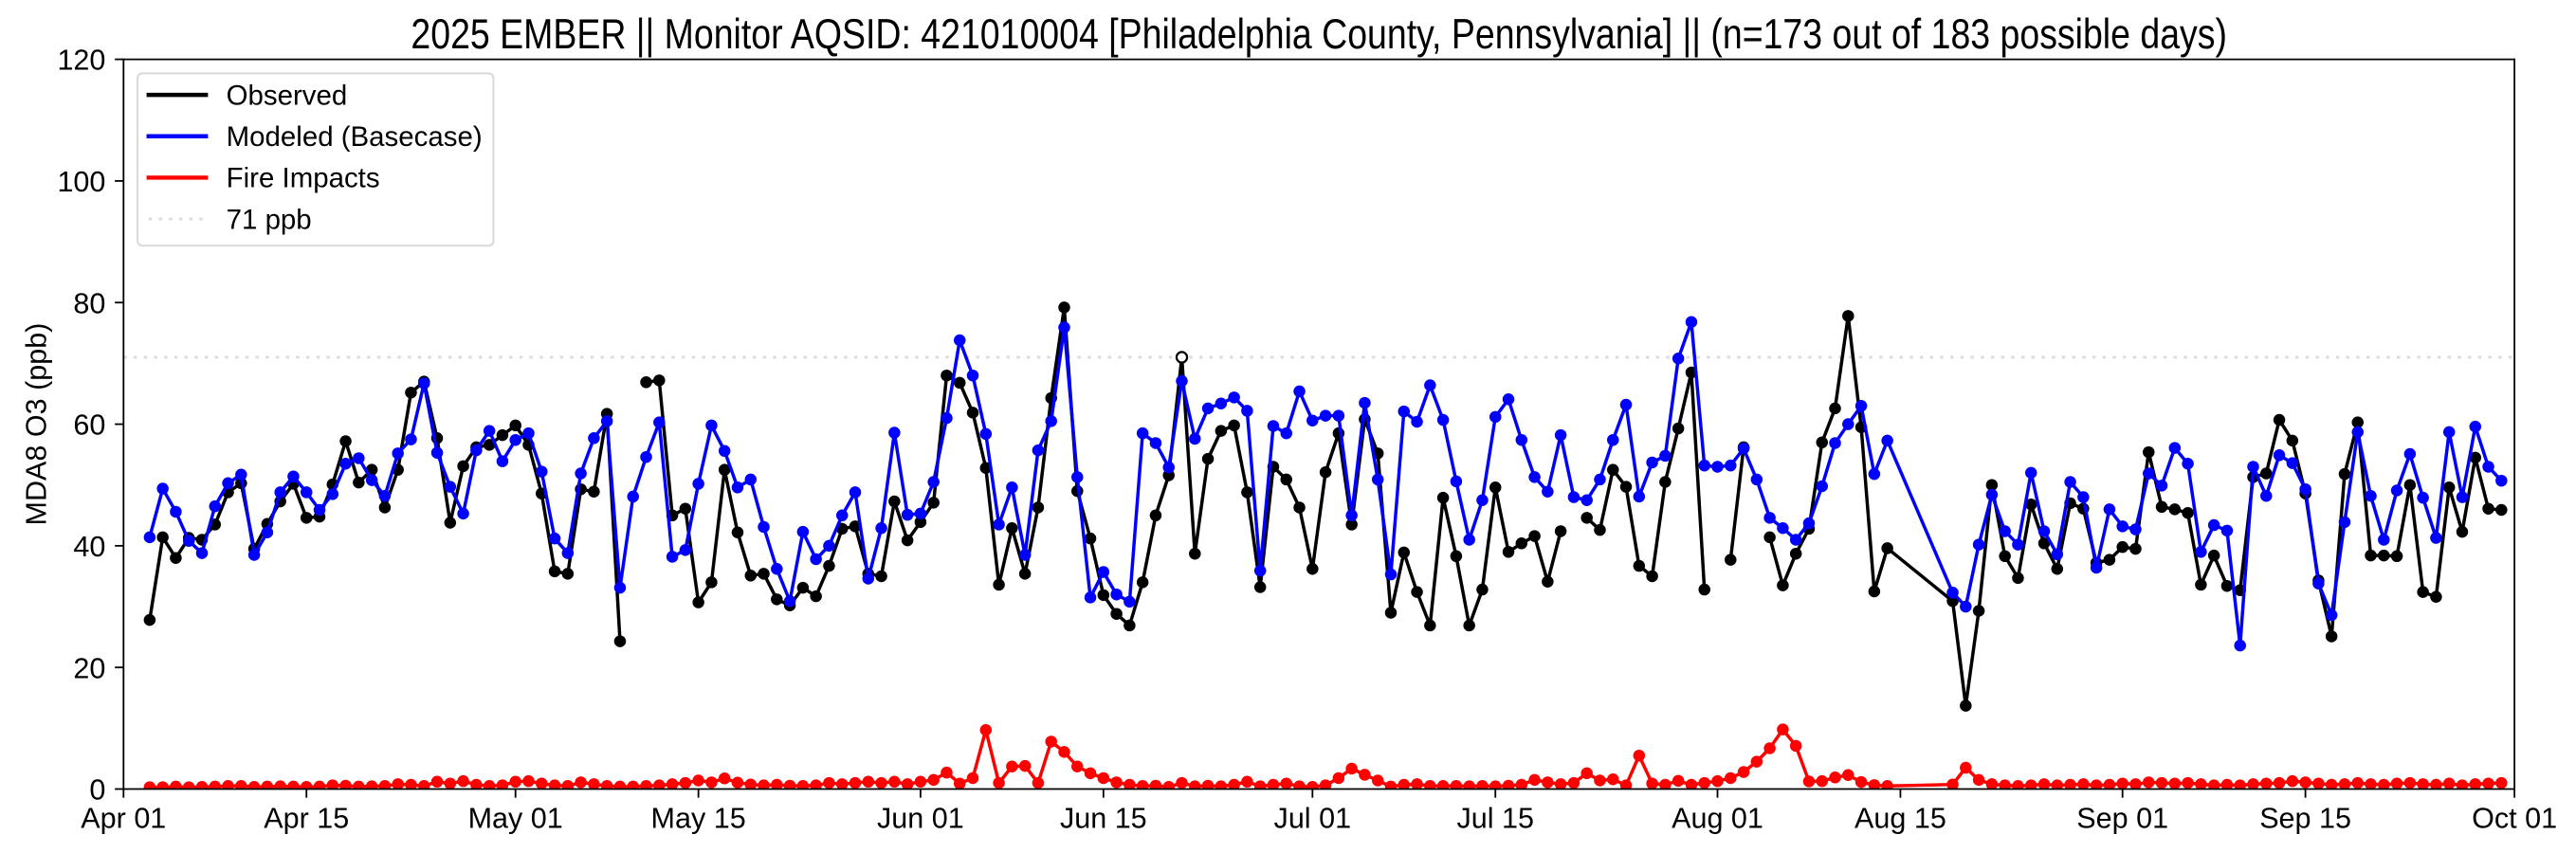 The height and width of the screenshot is (853, 2576). Describe the element at coordinates (97, 790) in the screenshot. I see `svg-text: 0` at that location.